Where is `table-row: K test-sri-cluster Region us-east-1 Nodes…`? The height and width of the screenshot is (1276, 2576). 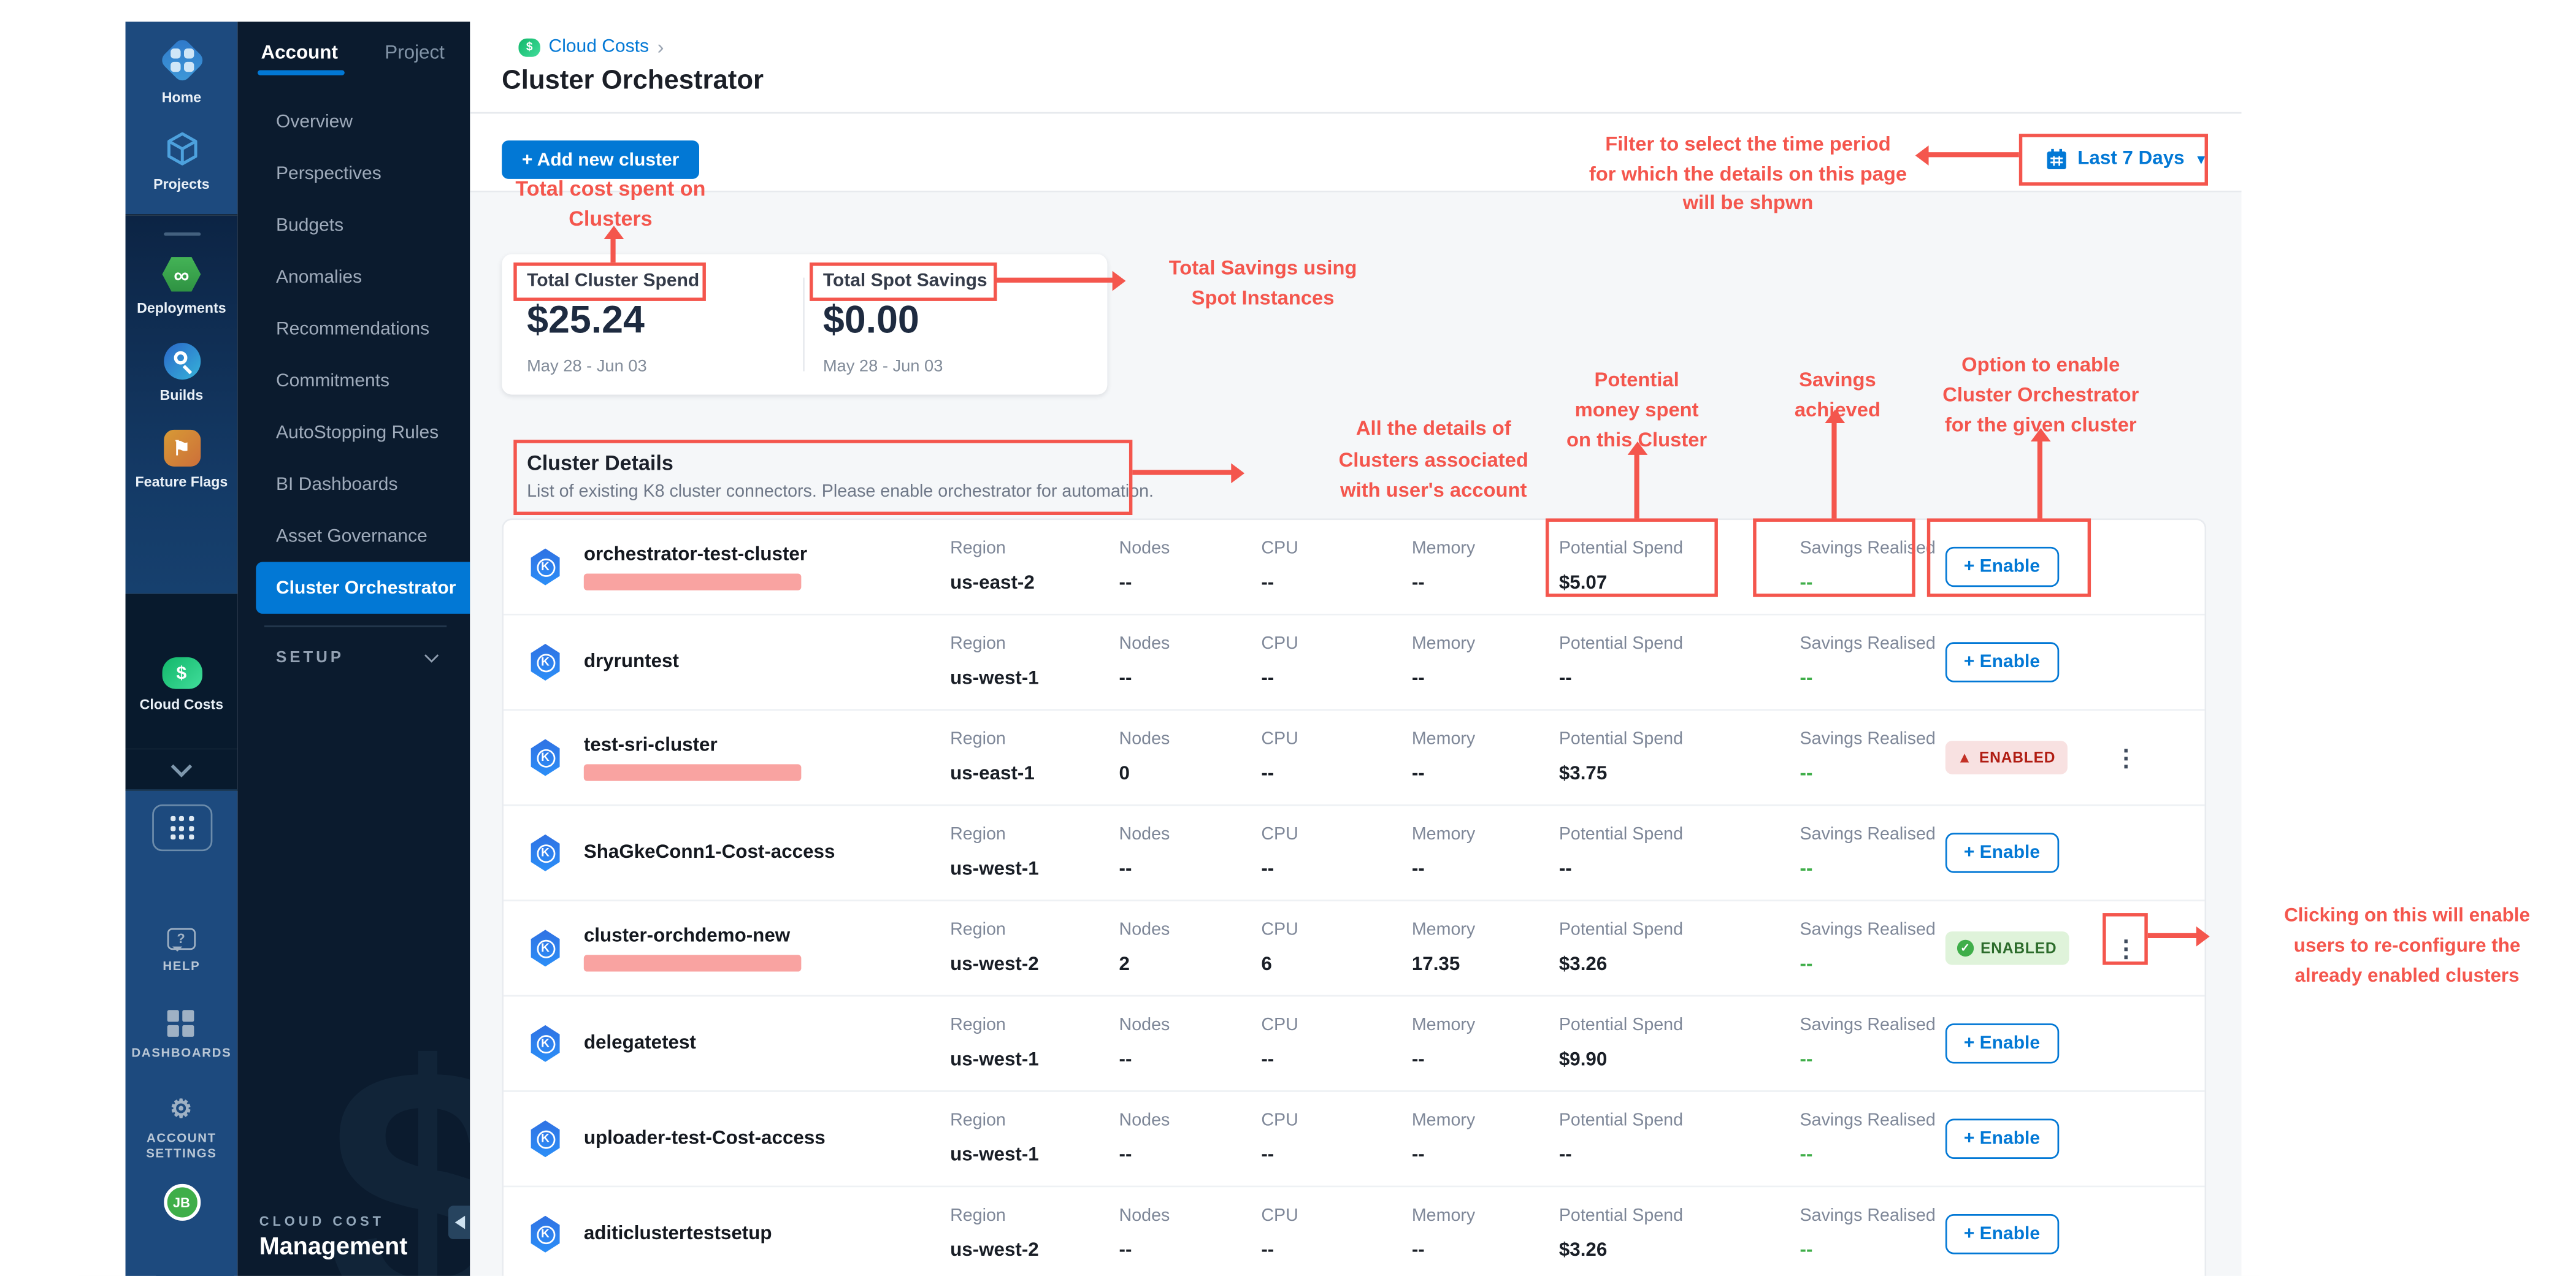 table-row: K test-sri-cluster Region us-east-1 Nodes… is located at coordinates (1354, 759).